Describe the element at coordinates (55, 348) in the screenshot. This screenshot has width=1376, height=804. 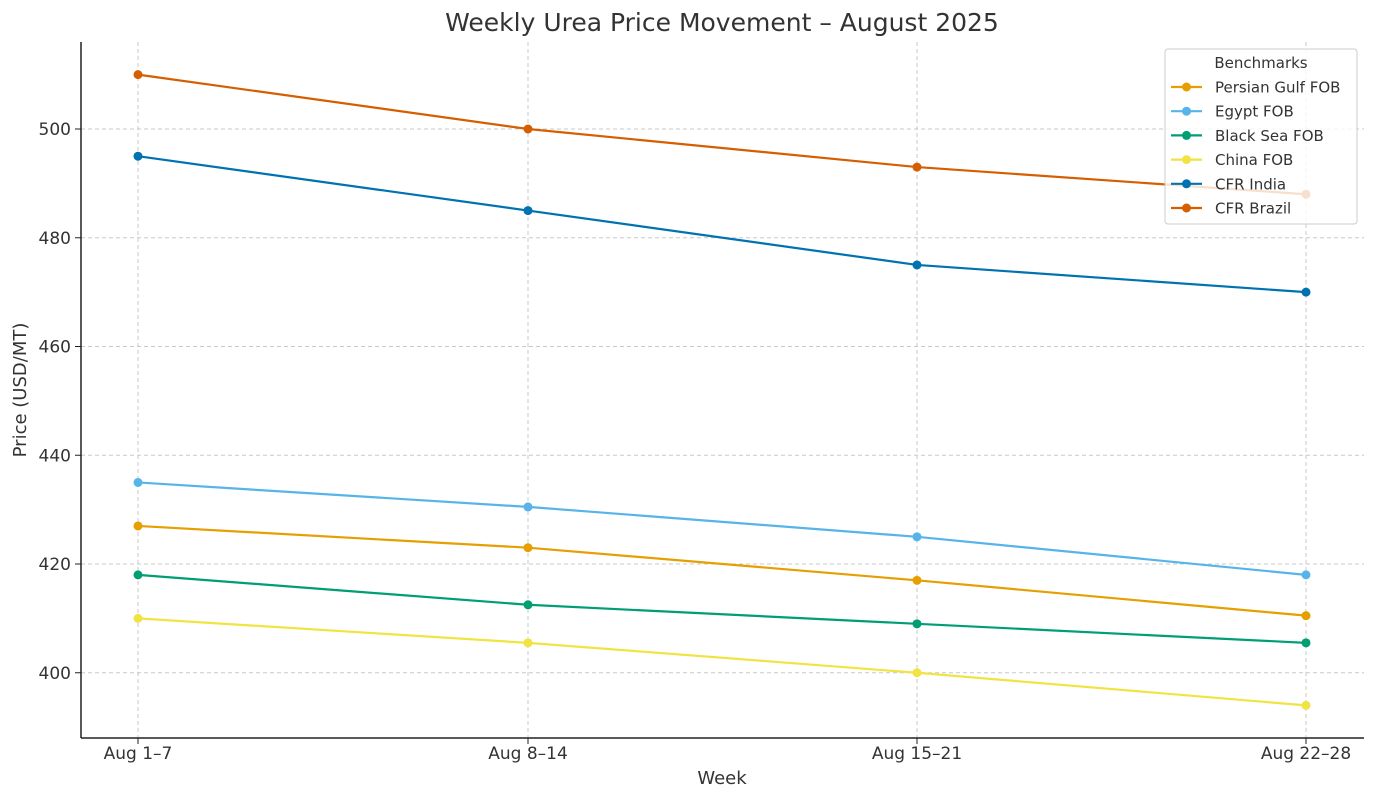
I see `y-tick-label: 460` at that location.